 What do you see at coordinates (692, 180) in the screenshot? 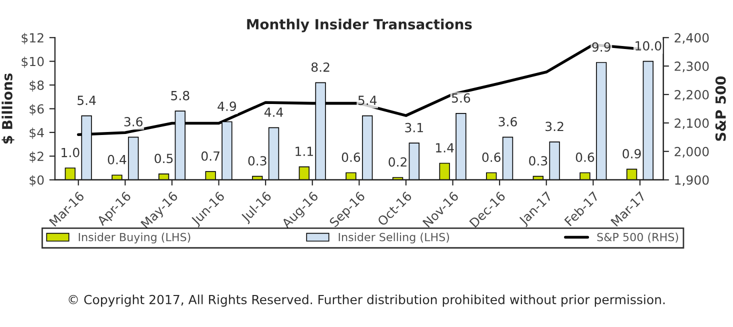
I see `y2-tick-label: 1,900` at bounding box center [692, 180].